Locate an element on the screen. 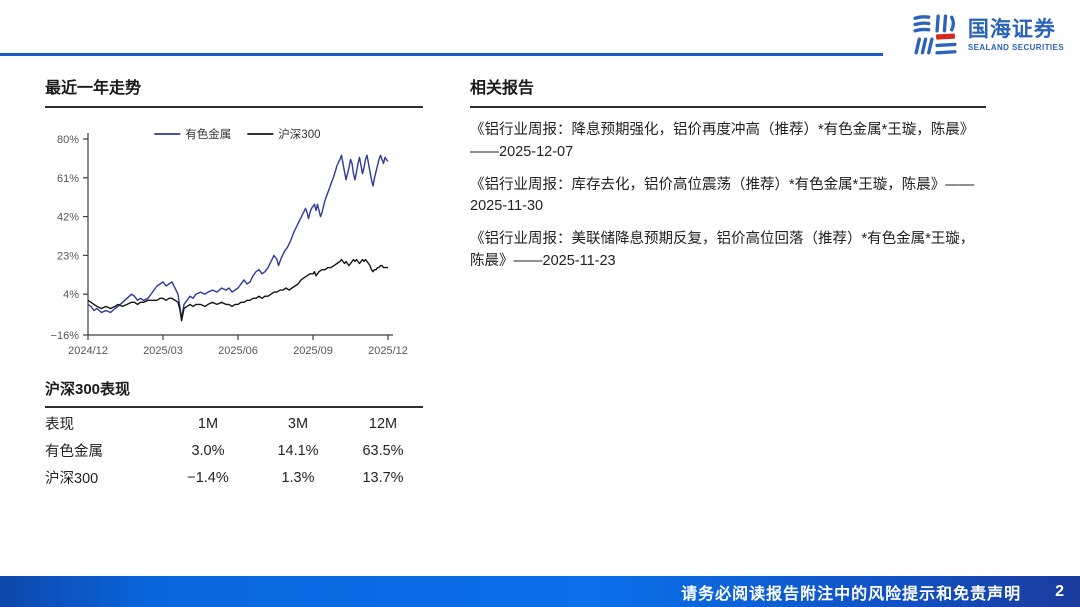  table-row: 有色金属 3.0% 14.1% 63.5% is located at coordinates (234, 450).